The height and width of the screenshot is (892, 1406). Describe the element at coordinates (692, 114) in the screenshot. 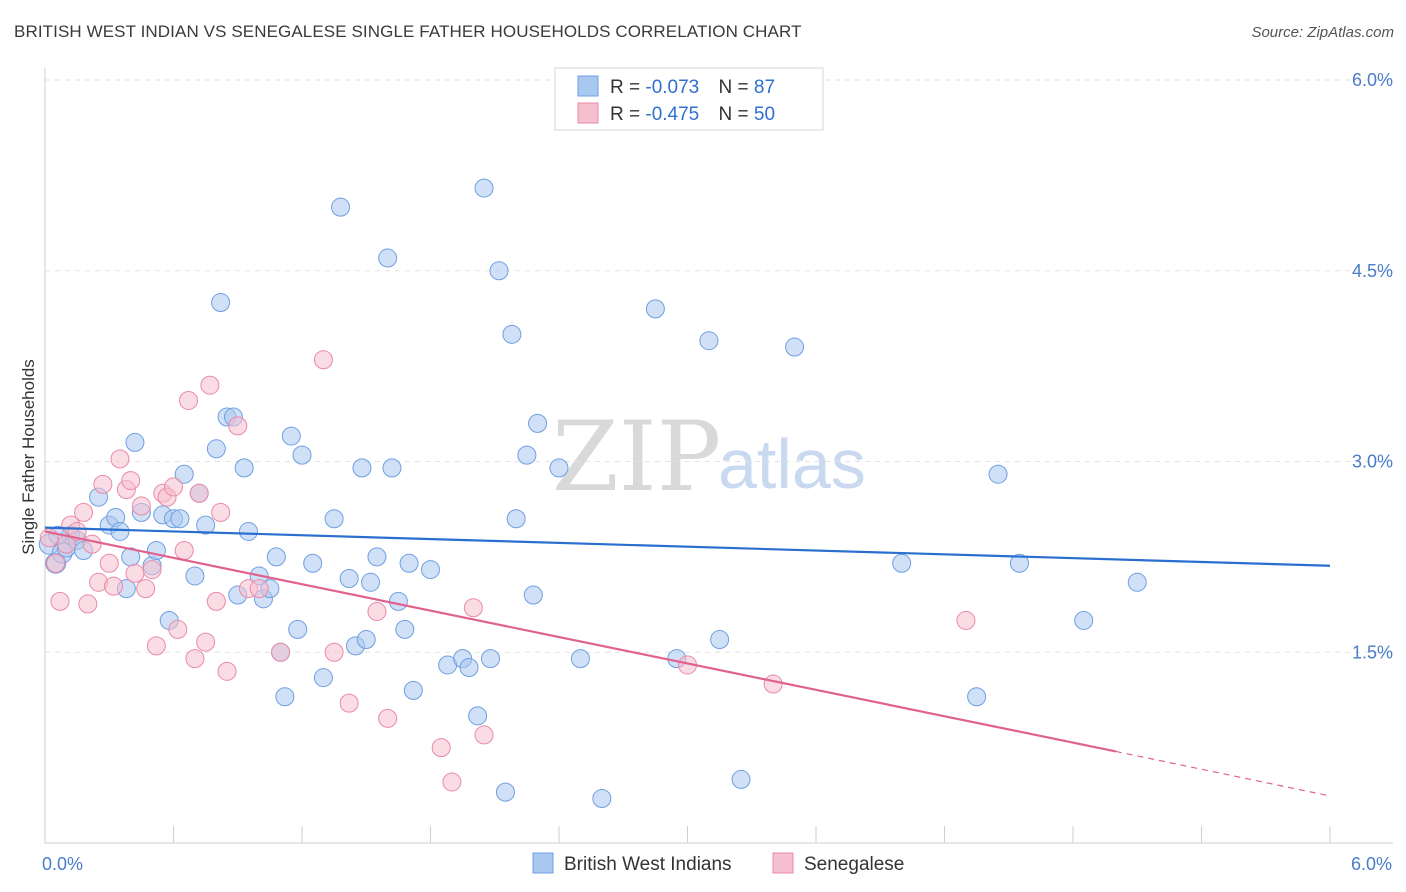

I see `legend-row-1: R = -0.475 N = 50` at that location.